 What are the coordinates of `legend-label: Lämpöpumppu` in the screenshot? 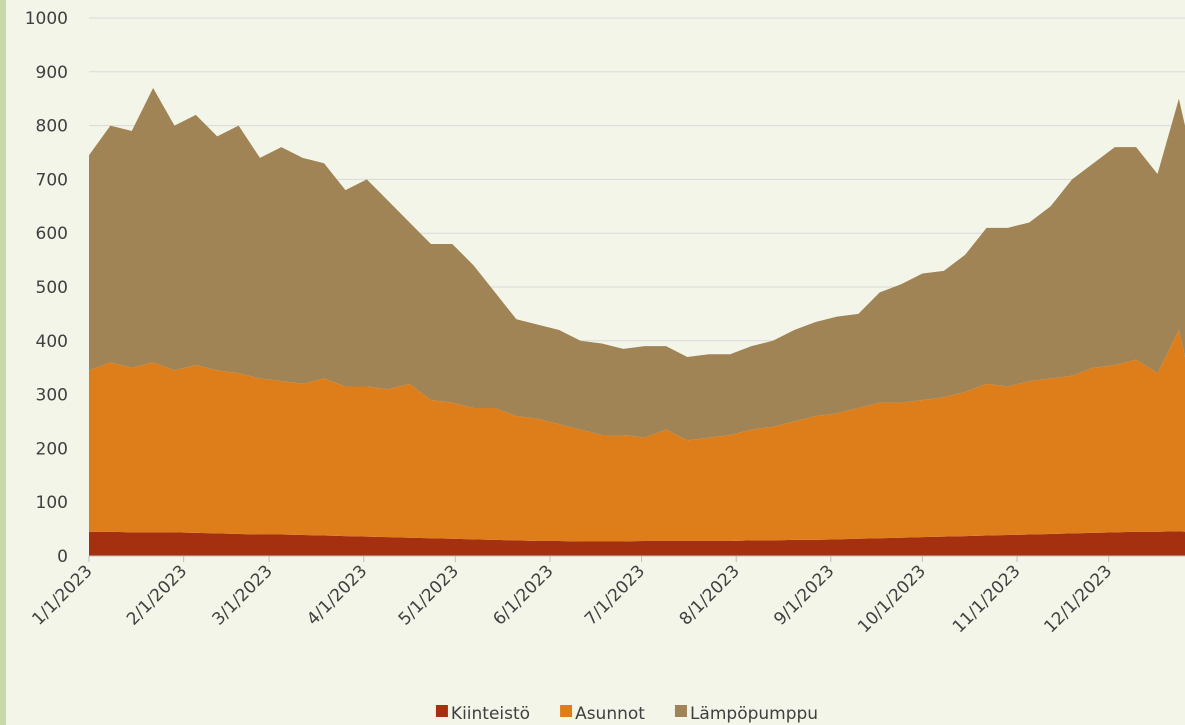 It's located at (754, 714).